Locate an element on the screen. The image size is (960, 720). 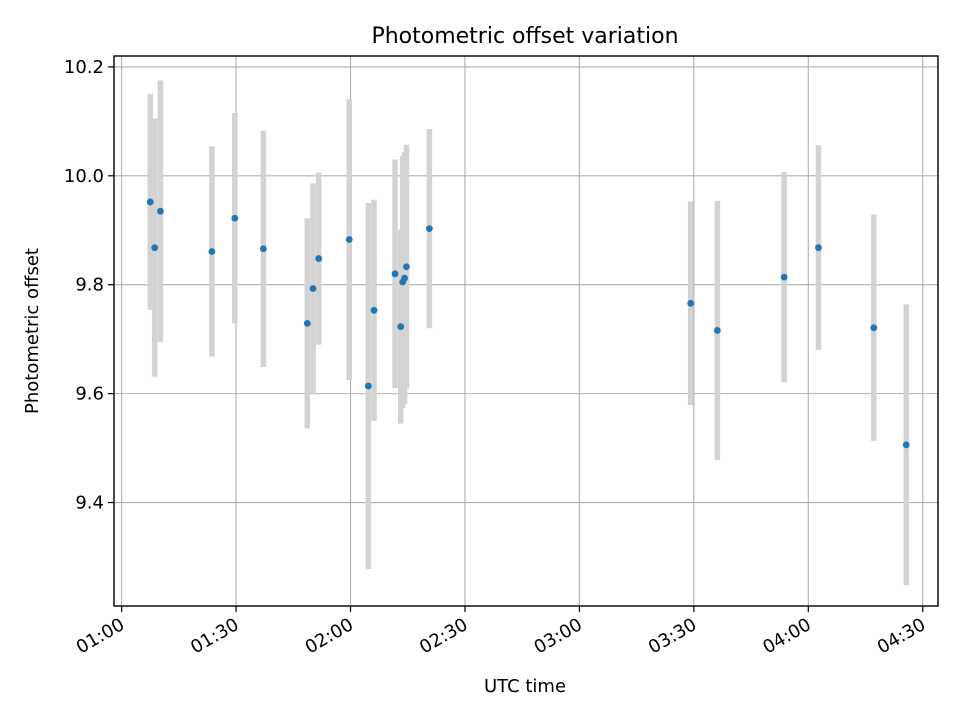
x-tick-label: 04:00 is located at coordinates (786, 636).